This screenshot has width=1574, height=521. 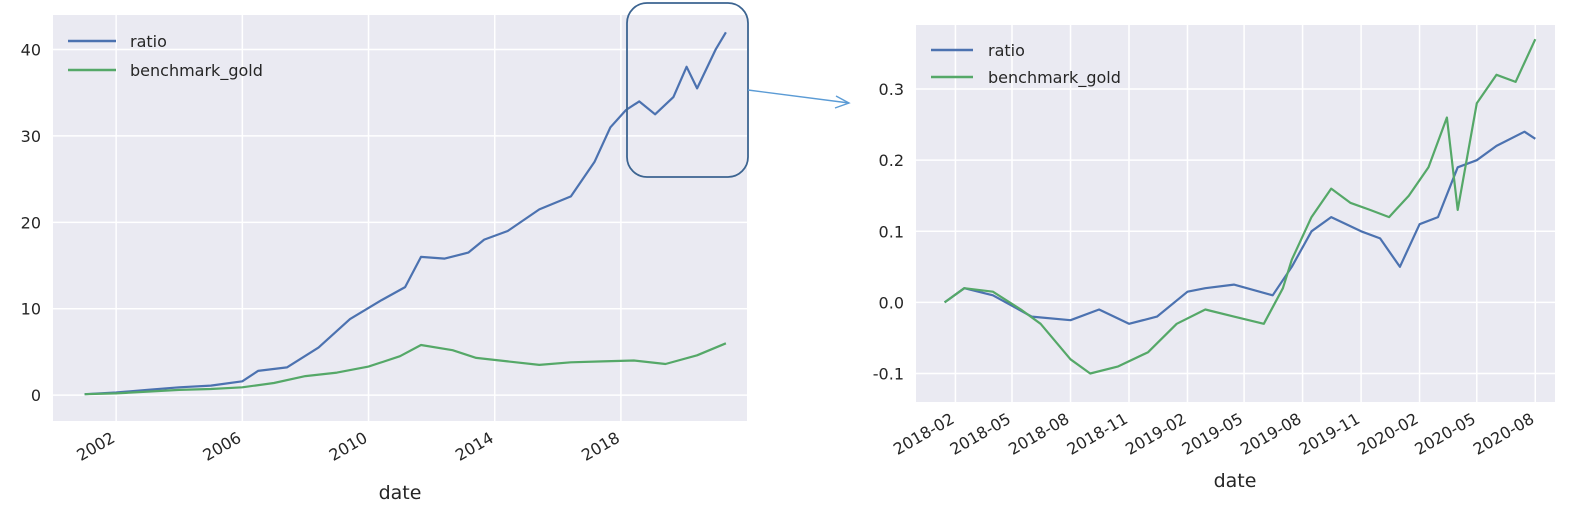 What do you see at coordinates (888, 374) in the screenshot?
I see `y-tick-label: -0.1` at bounding box center [888, 374].